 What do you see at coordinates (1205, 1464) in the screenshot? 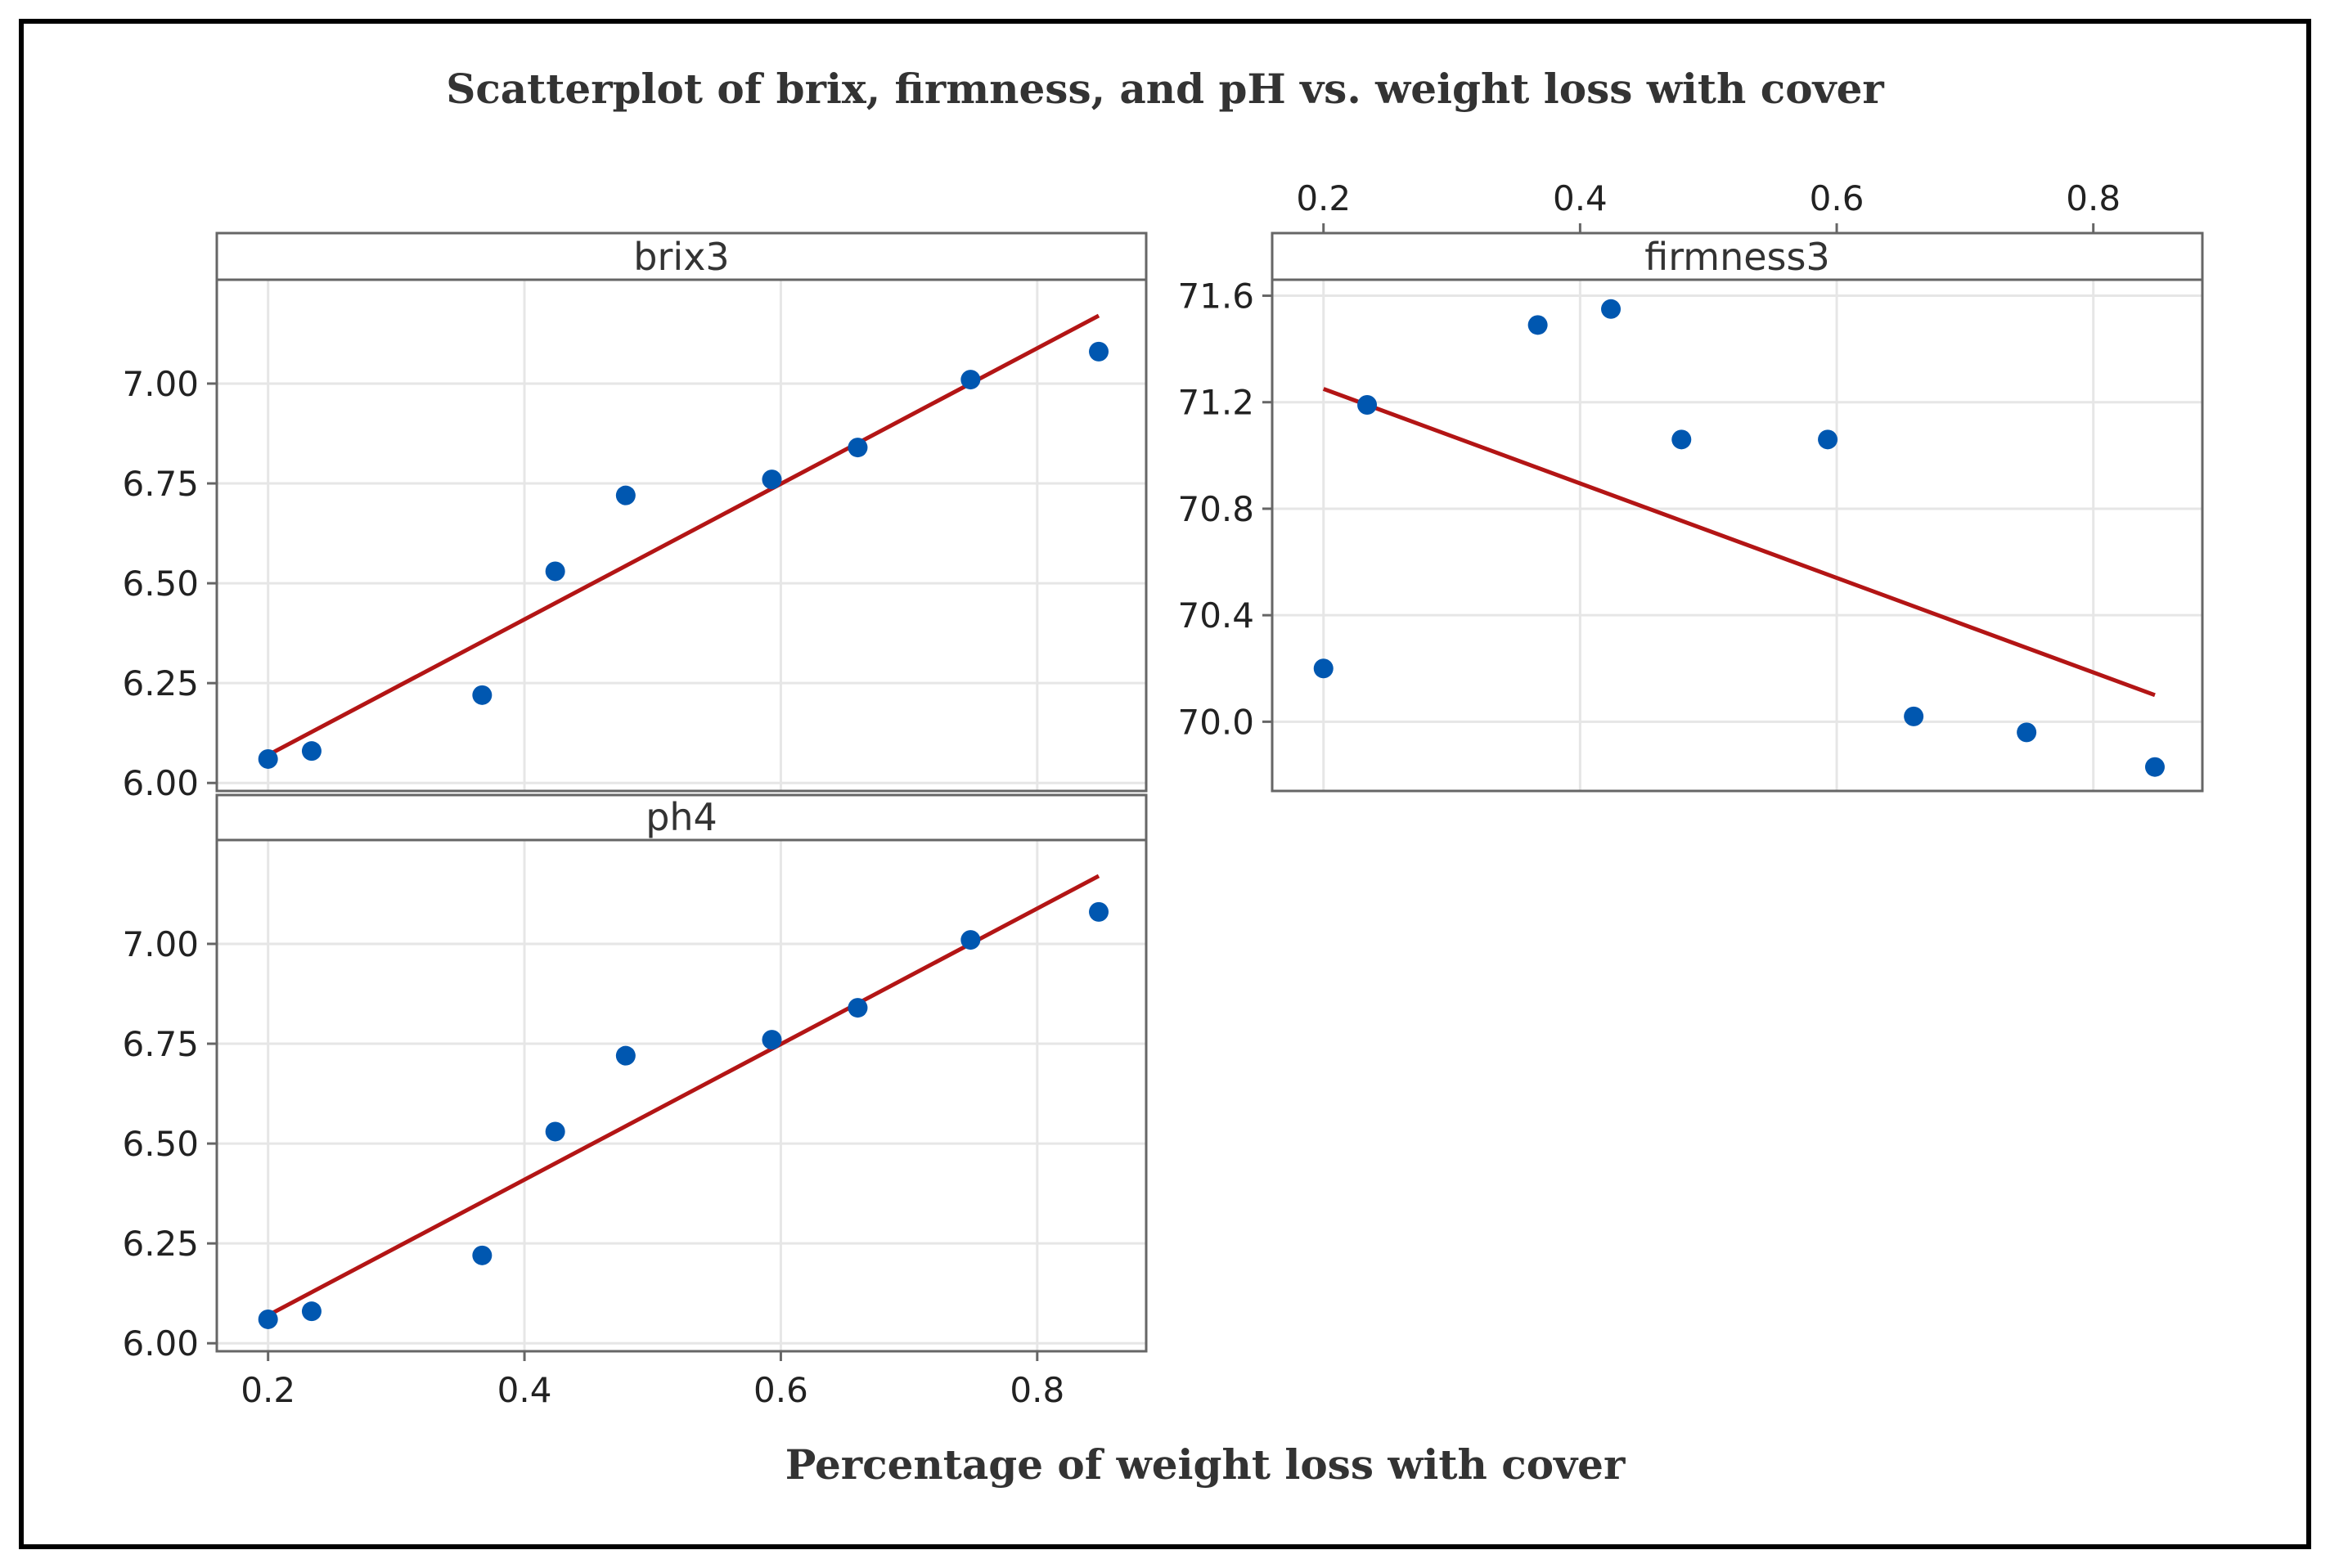
I see `x-axis-label: Percentage of weight loss with cover` at bounding box center [1205, 1464].